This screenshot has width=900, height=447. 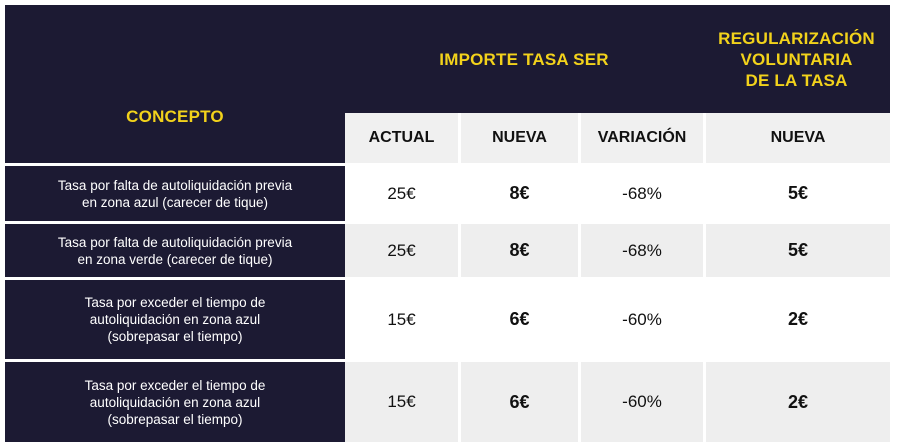 I want to click on regularizacion-header: REGULARIZACIÓN VOLUNTARIA DE LA TASA, so click(x=797, y=59).